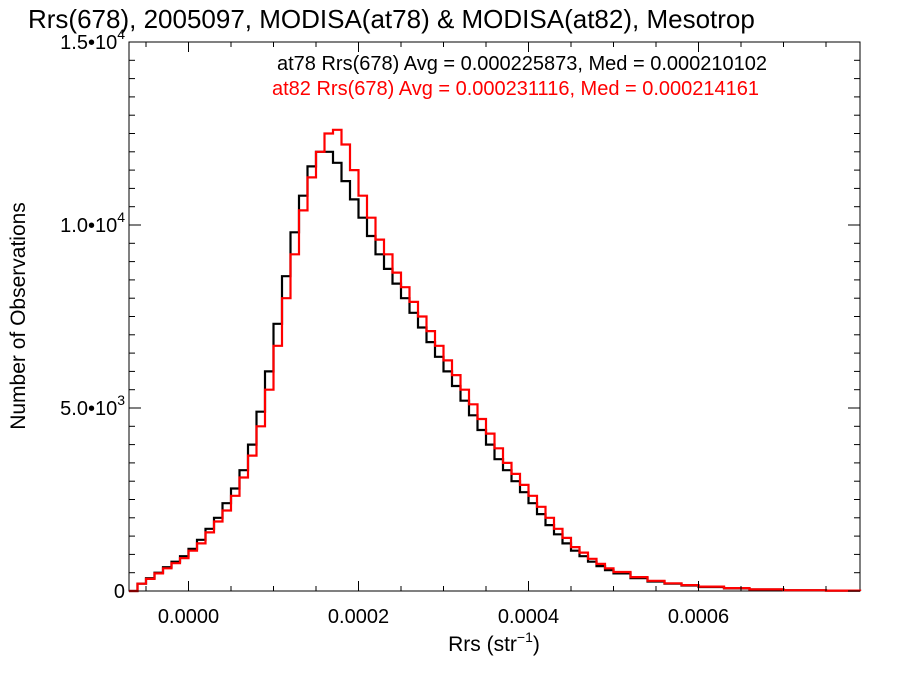 Image resolution: width=900 pixels, height=675 pixels. Describe the element at coordinates (92, 223) in the screenshot. I see `y-tick-label: 1.0•104` at that location.